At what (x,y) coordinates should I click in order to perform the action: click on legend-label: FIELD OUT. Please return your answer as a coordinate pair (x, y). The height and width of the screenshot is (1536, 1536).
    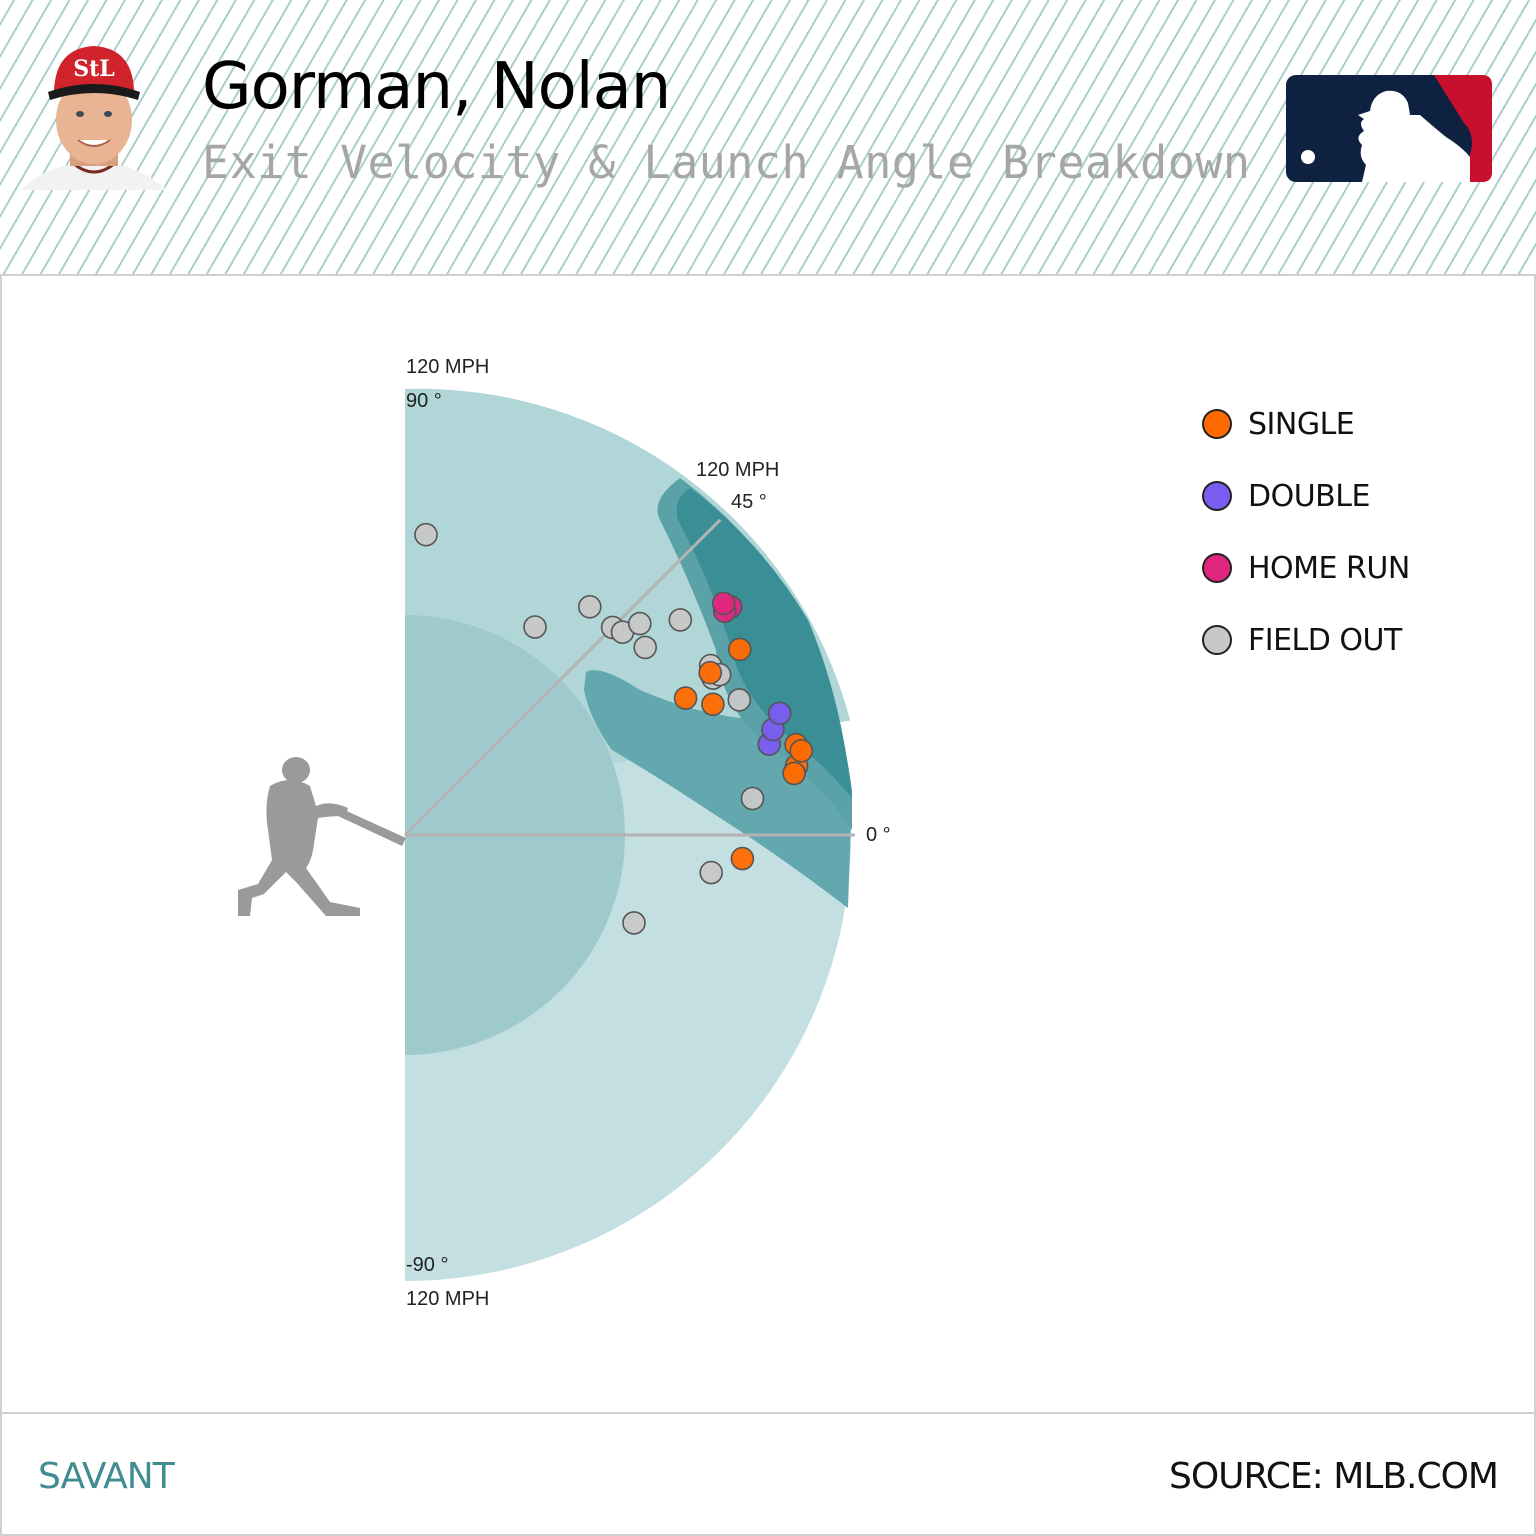
    Looking at the image, I should click on (1325, 640).